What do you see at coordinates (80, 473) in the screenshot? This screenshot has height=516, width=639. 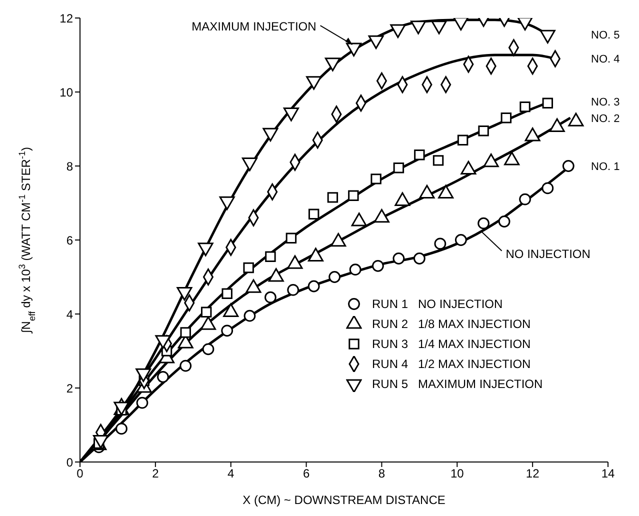 I see `x-tick-label: 0` at bounding box center [80, 473].